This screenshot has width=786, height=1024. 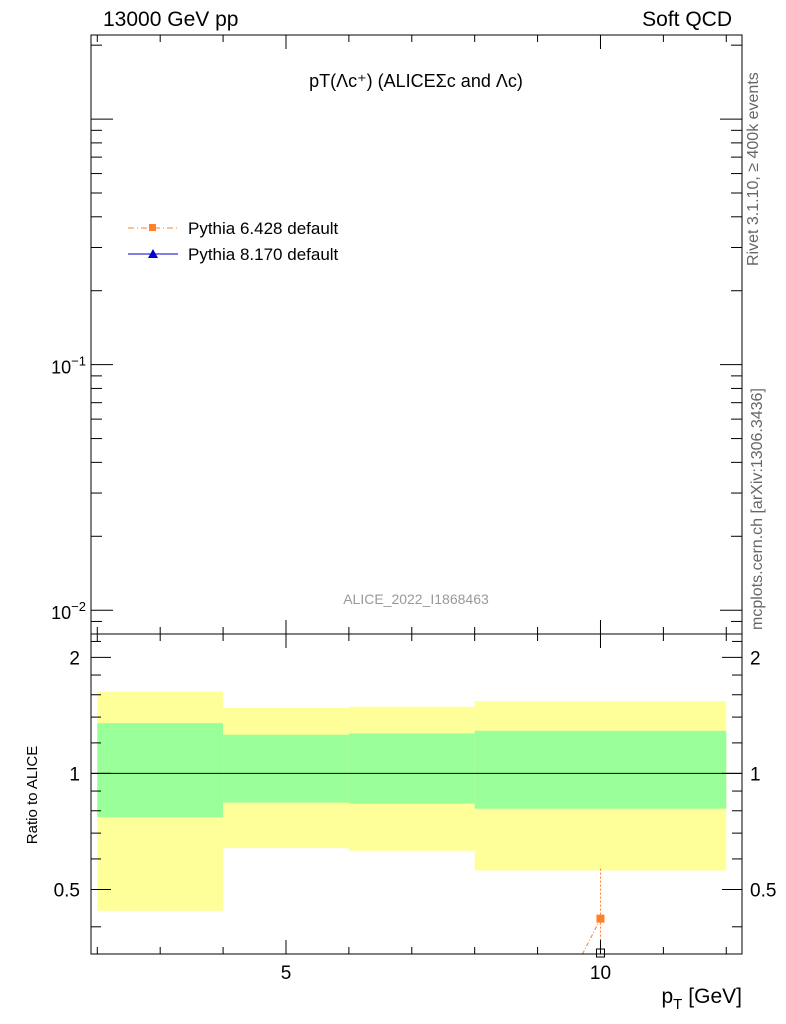 What do you see at coordinates (600, 973) in the screenshot?
I see `x-tick-label: 10` at bounding box center [600, 973].